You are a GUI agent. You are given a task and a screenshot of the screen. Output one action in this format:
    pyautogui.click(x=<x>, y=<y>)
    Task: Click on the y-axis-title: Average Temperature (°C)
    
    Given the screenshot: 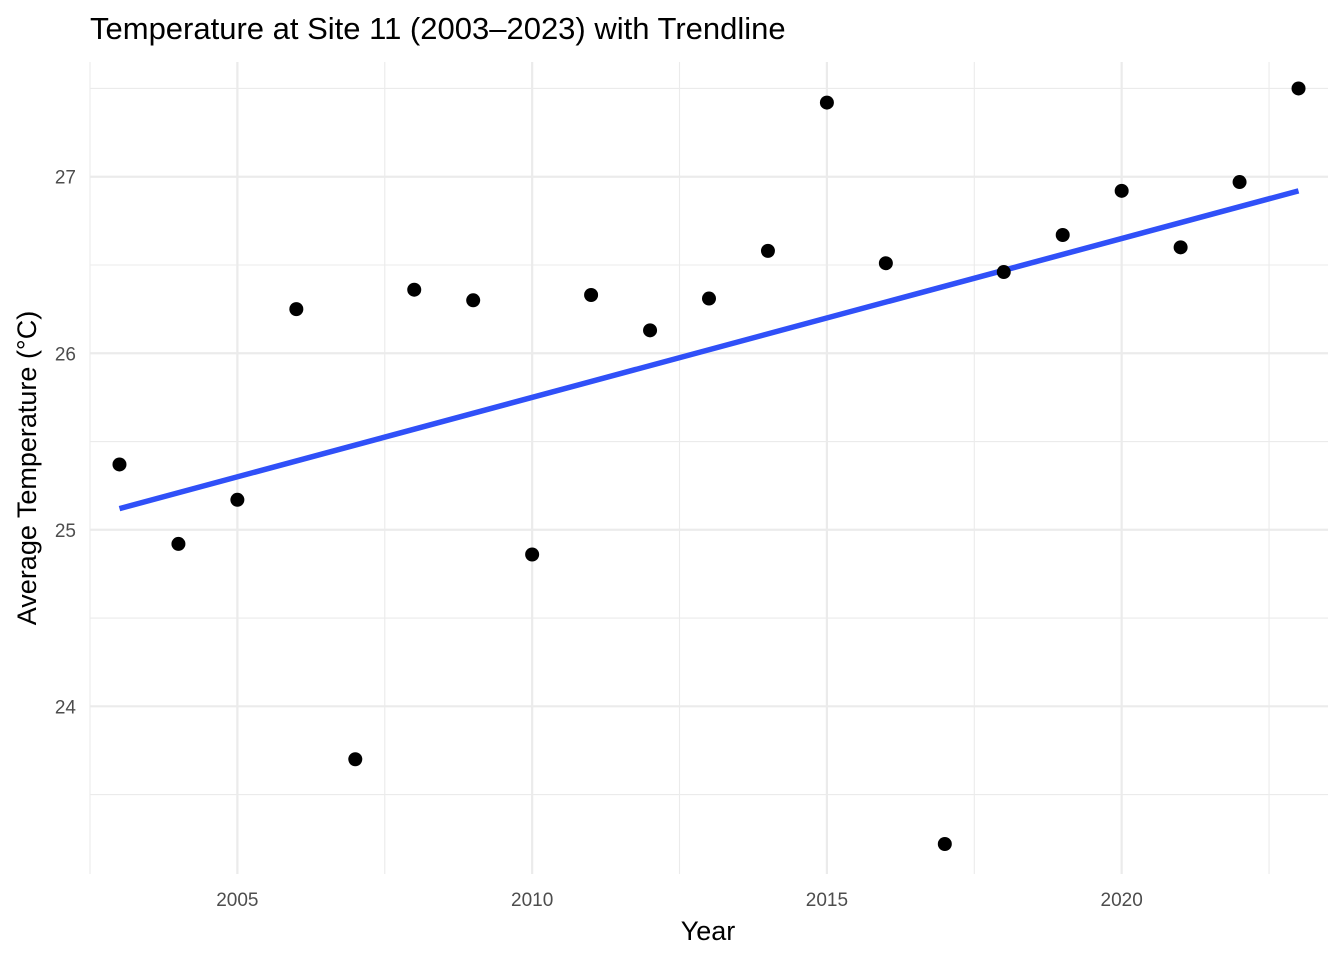 What is the action you would take?
    pyautogui.click(x=27, y=468)
    